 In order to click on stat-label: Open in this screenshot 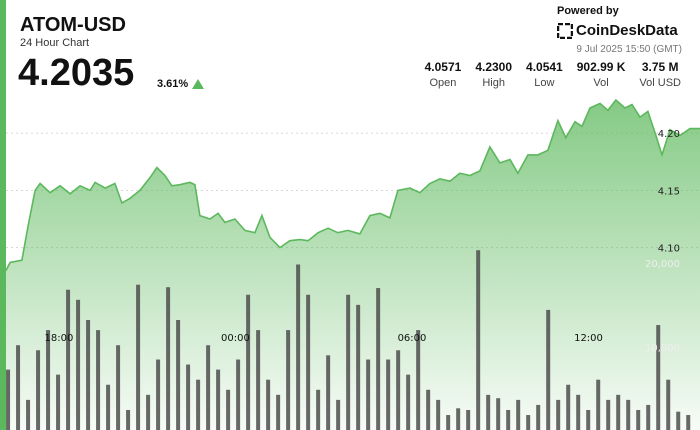, I will do `click(443, 83)`.